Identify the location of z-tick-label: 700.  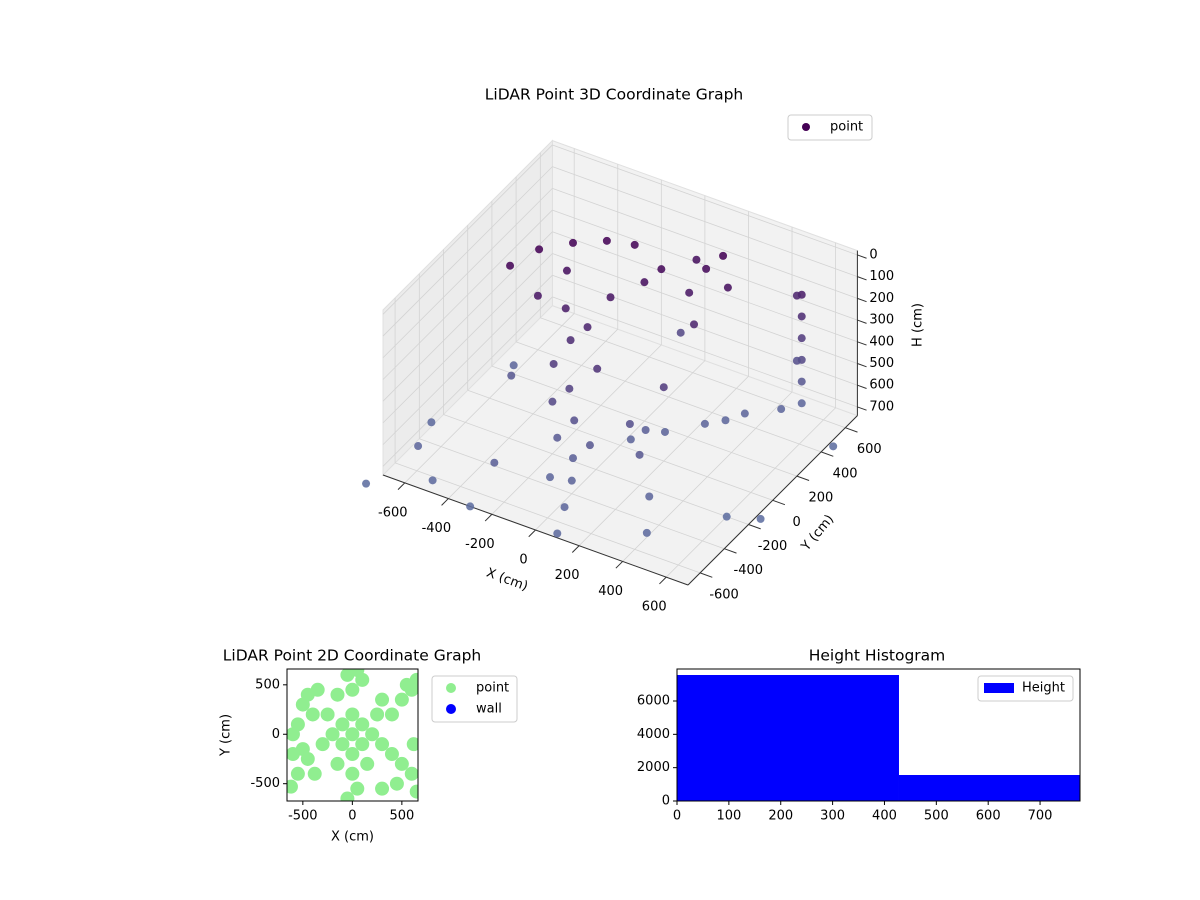
(881, 406).